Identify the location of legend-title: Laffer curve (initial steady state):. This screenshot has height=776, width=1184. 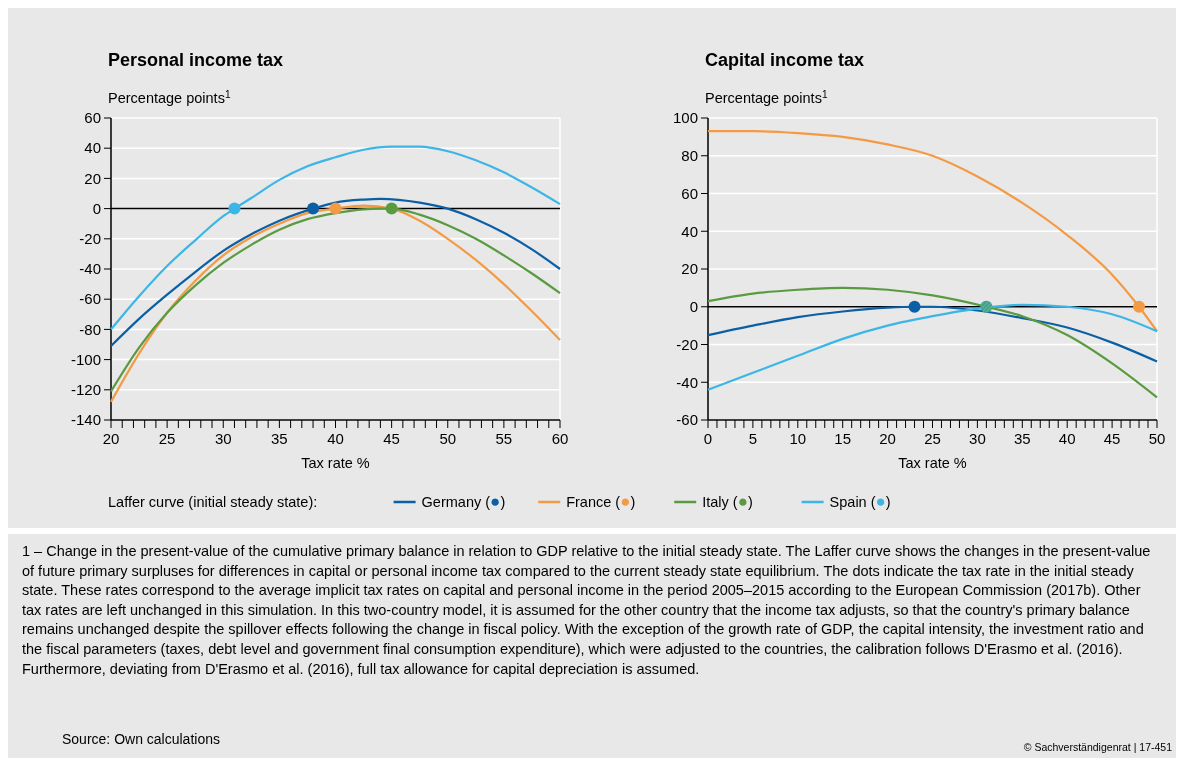
(213, 502).